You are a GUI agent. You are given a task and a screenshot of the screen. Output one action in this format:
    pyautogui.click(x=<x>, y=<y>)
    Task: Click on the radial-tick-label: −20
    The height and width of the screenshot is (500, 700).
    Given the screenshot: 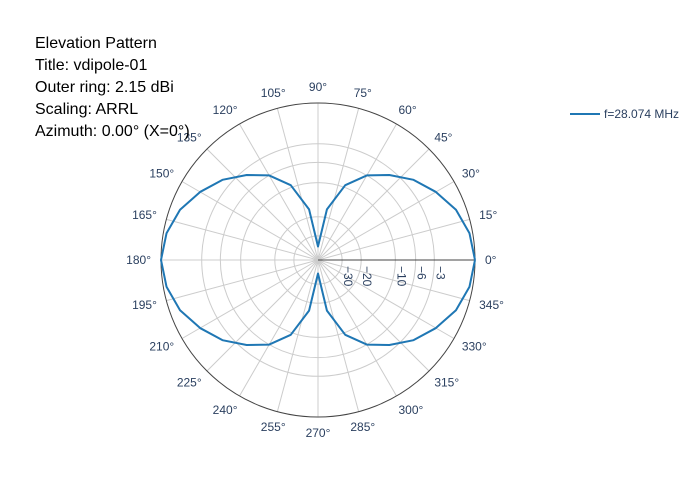 What is the action you would take?
    pyautogui.click(x=367, y=276)
    